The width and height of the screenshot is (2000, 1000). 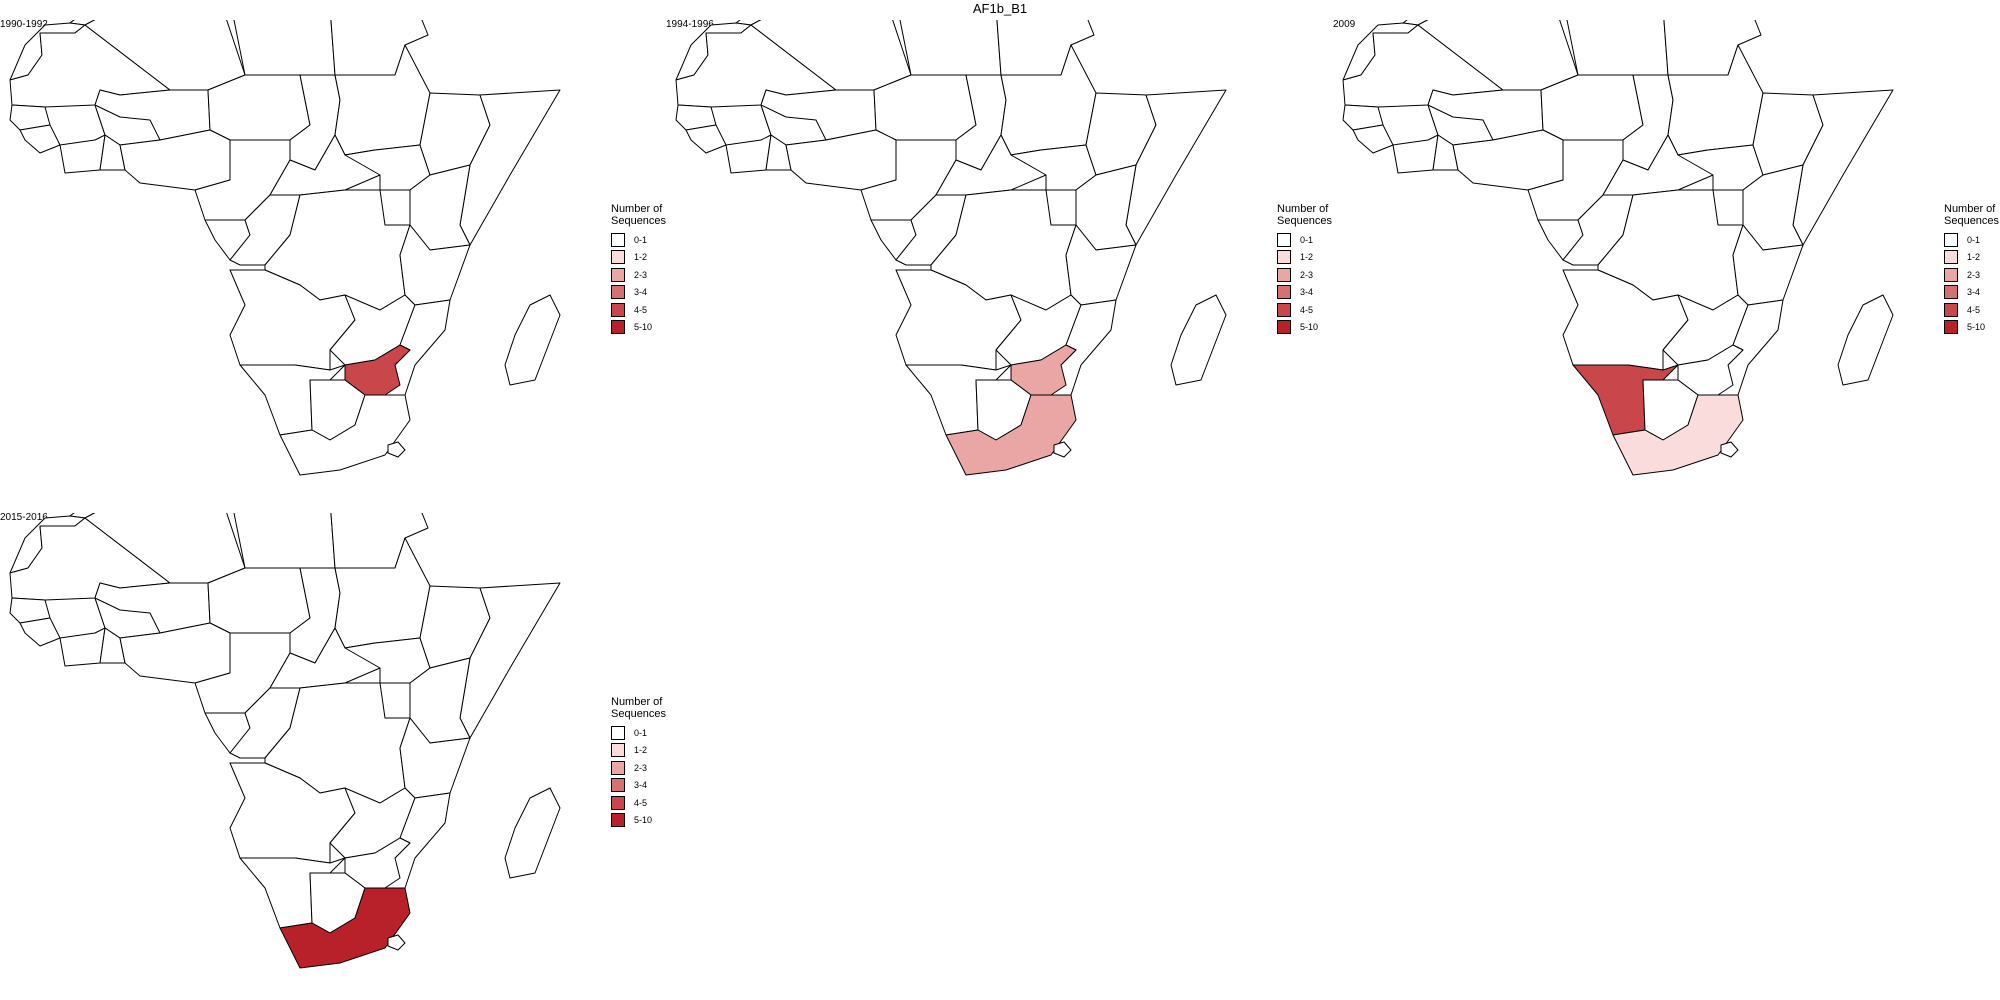 I want to click on figure-title: AF1b_B1, so click(x=1000, y=8).